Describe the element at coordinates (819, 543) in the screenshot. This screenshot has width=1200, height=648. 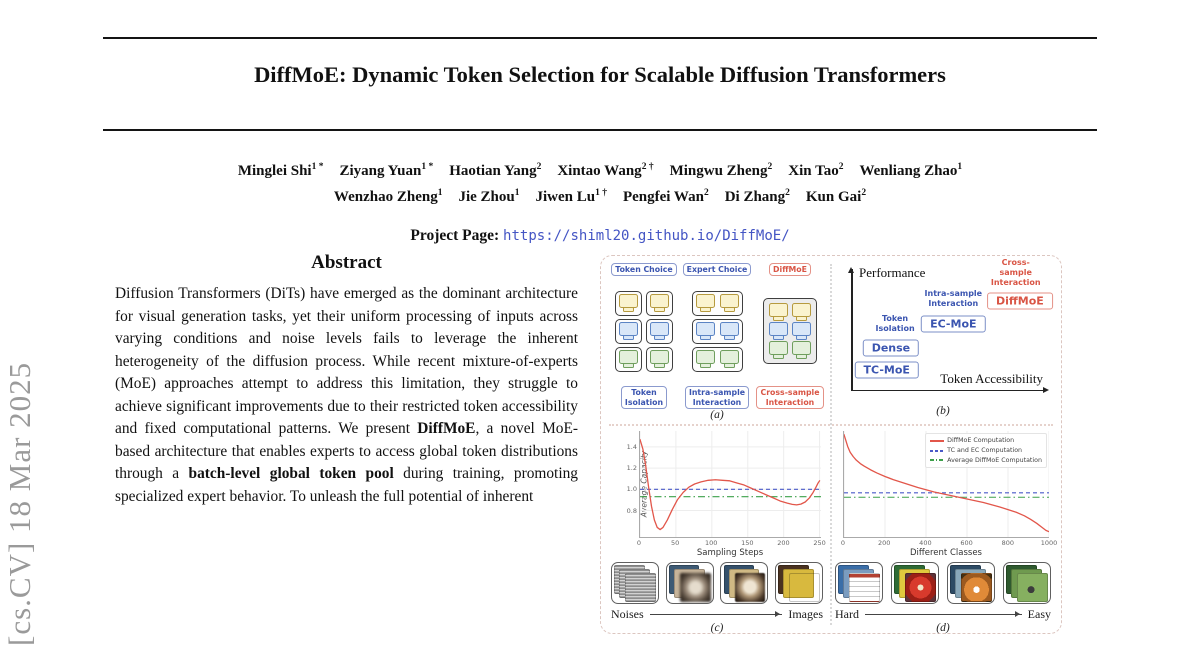
I see `x-tick-label: 250` at that location.